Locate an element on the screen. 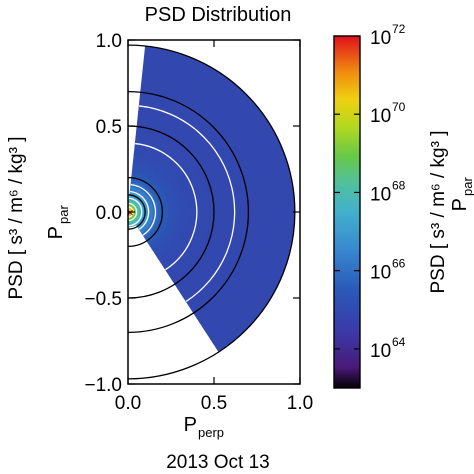  colorbar-tick-exponent: 64 is located at coordinates (399, 342).